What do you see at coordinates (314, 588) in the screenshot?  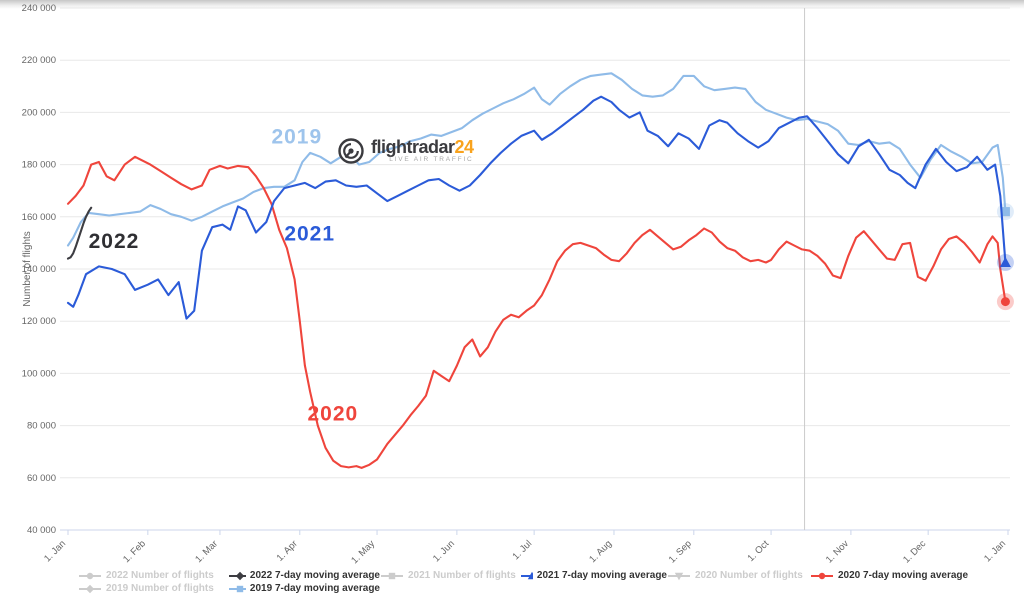 I see `legend-label: 2019 7-day moving average` at bounding box center [314, 588].